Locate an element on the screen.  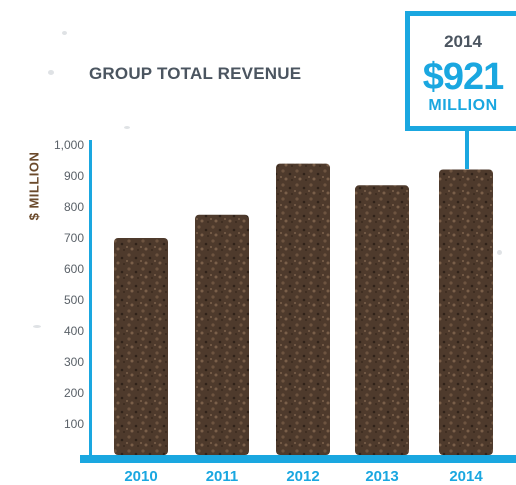
bar-2010 is located at coordinates (141, 346).